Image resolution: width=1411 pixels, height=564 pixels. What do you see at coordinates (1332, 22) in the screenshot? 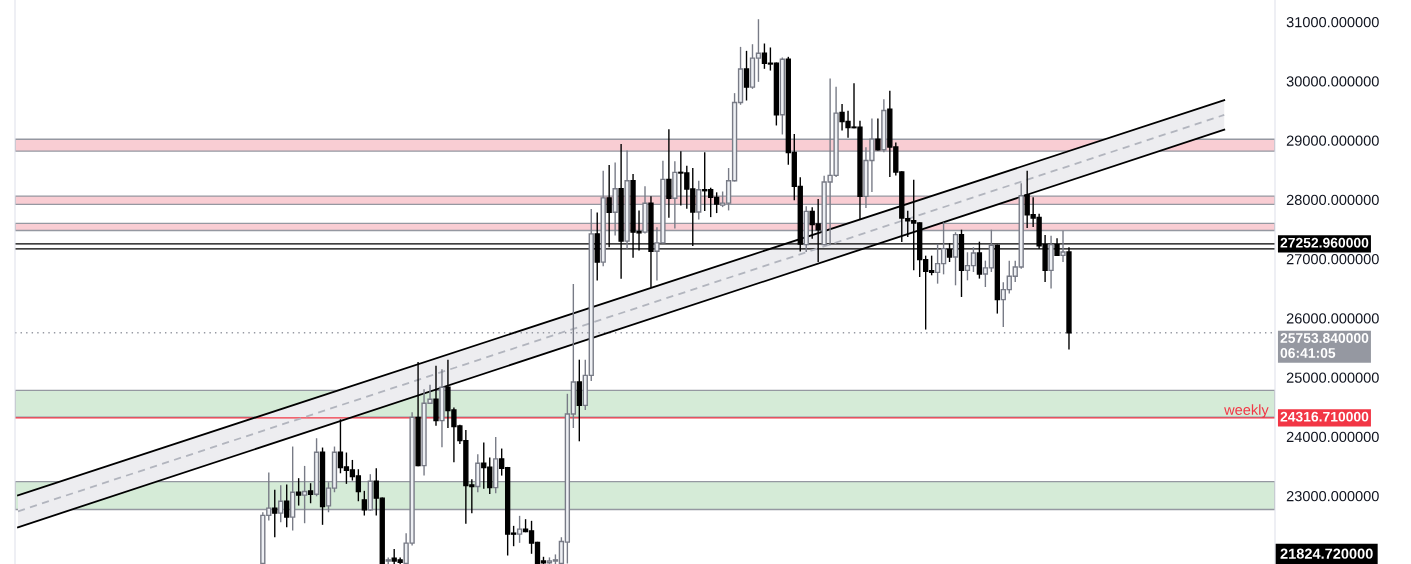
I see `y-tick-label: 31000.000000` at bounding box center [1332, 22].